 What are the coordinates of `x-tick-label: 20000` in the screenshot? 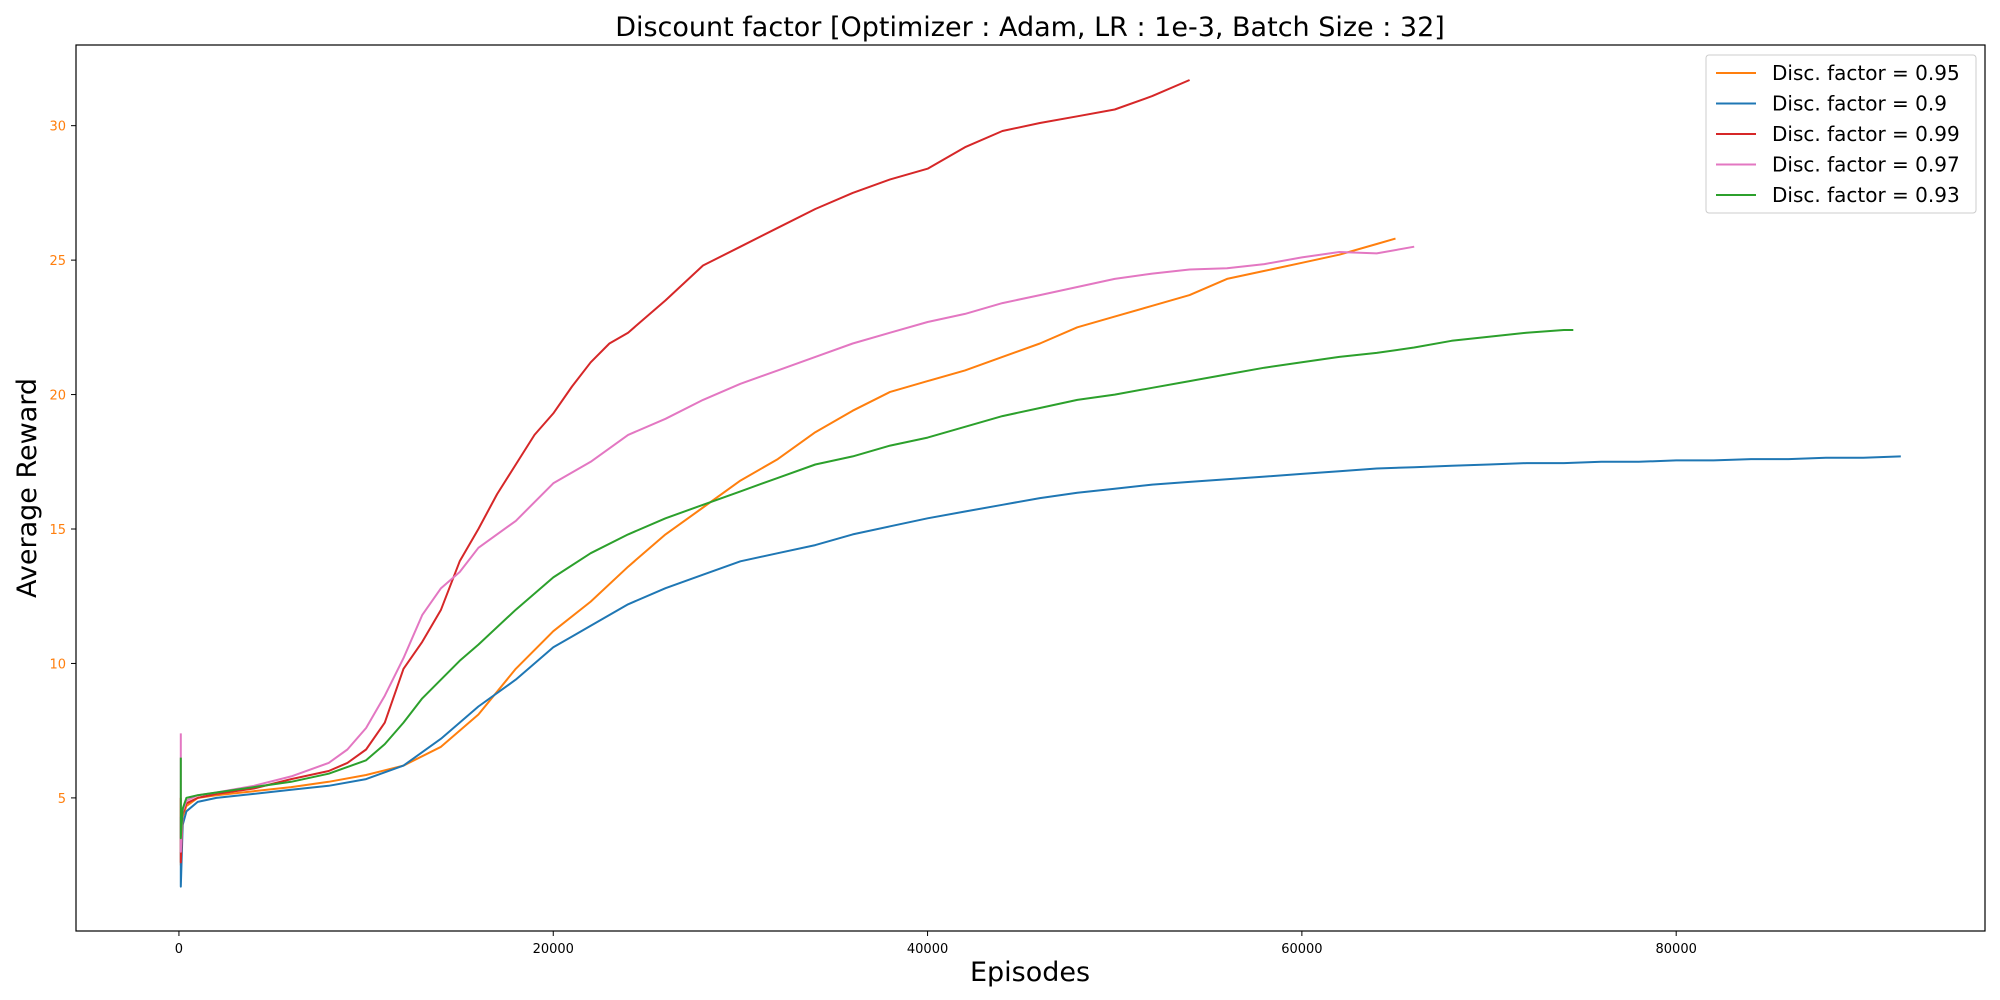 It's located at (553, 949).